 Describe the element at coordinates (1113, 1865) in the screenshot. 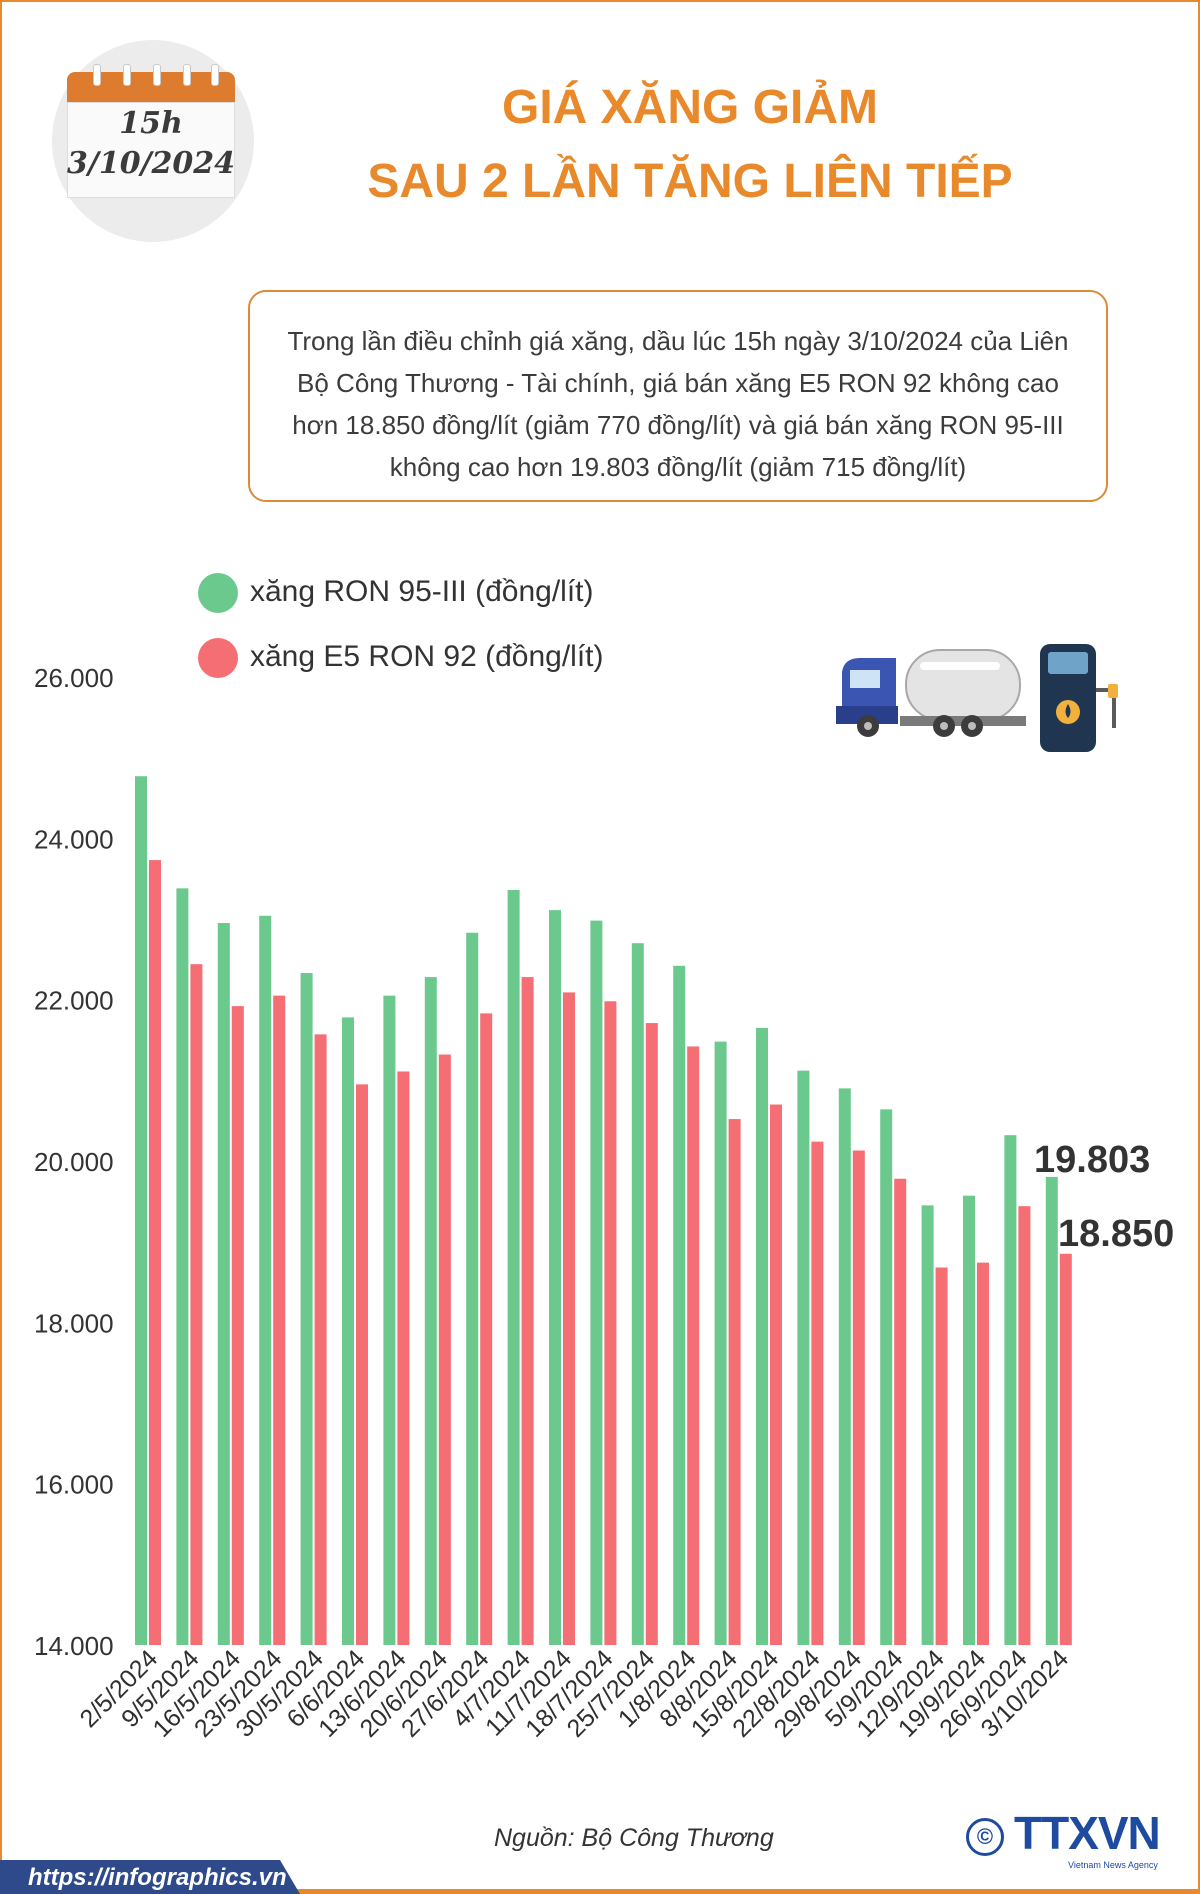

I see `ttxvn-logo-subtitle: Vietnam News Agency` at that location.